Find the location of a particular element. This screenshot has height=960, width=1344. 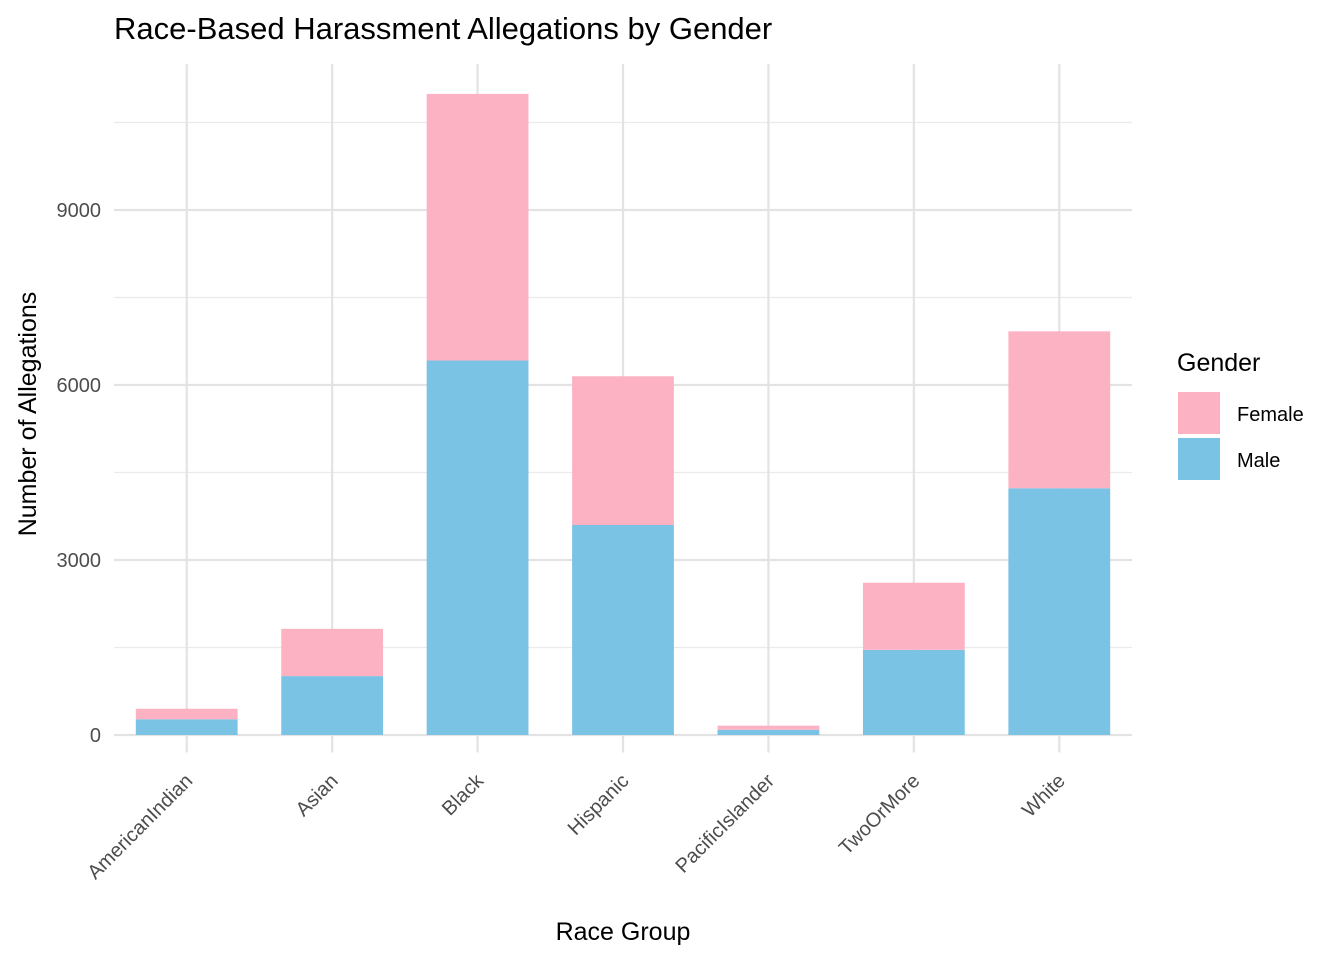

bar-Black-male is located at coordinates (477, 547).